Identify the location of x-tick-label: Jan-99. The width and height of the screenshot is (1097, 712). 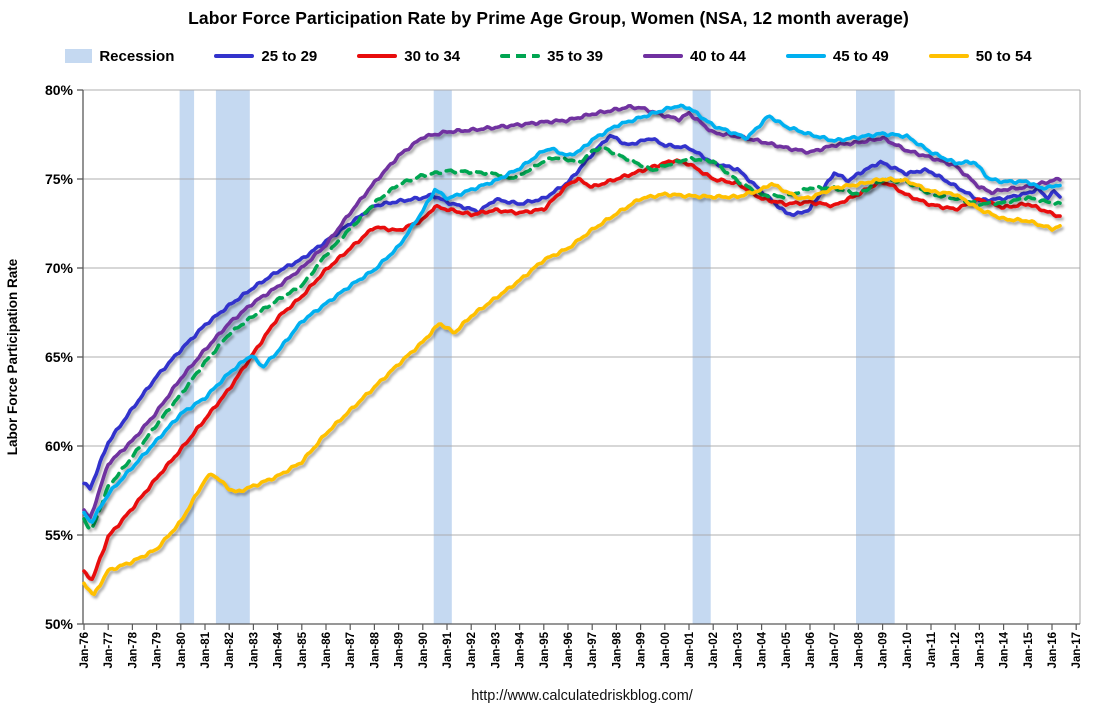
(642, 650).